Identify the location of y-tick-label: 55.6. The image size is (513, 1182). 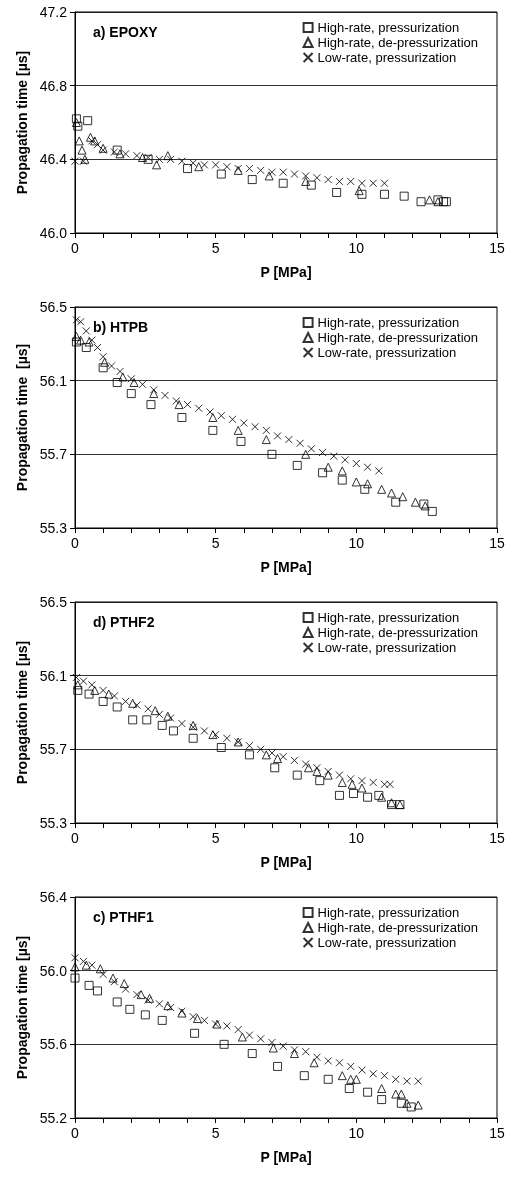
(53, 1044).